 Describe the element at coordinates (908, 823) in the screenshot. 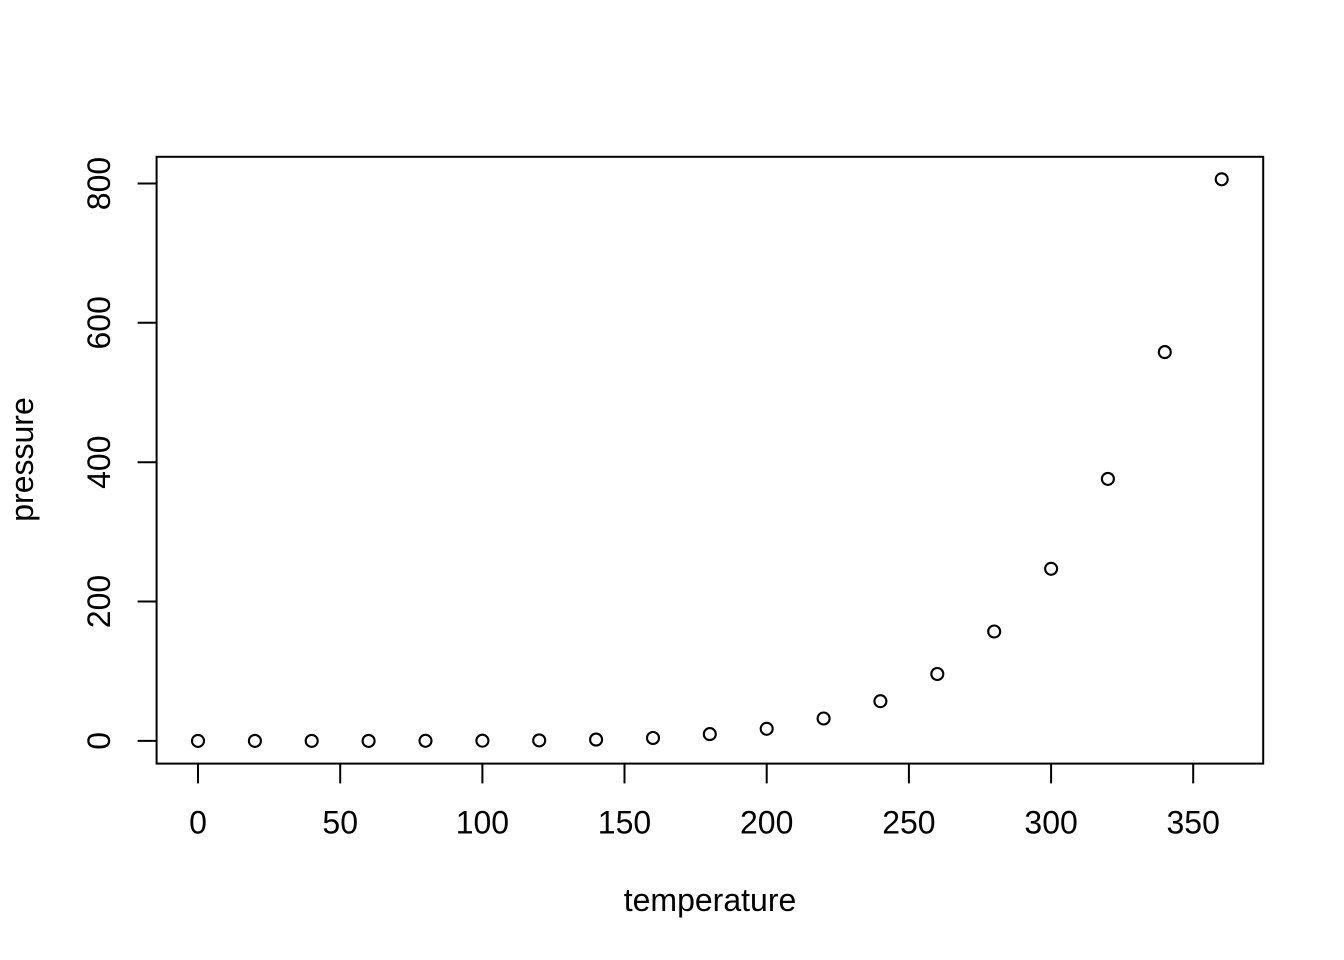

I see `svg-text: 250` at that location.